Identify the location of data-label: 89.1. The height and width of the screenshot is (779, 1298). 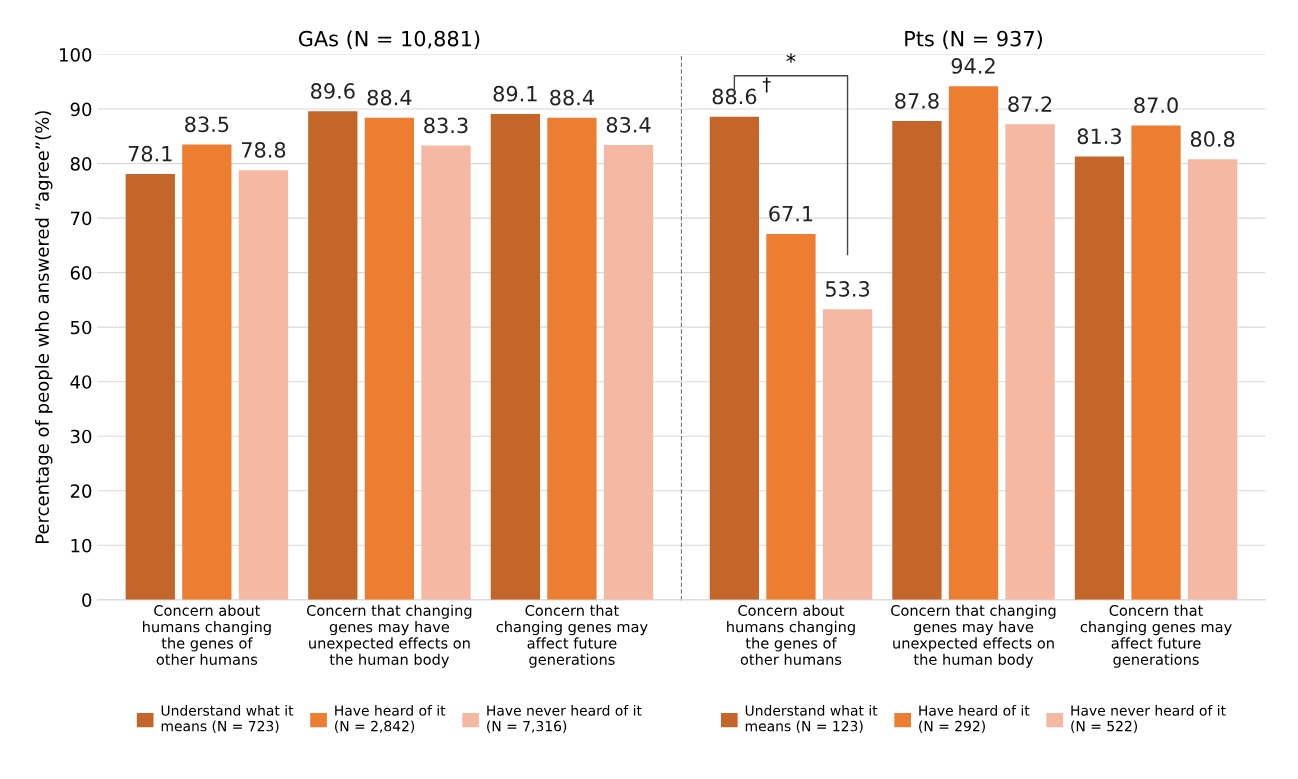
(515, 93).